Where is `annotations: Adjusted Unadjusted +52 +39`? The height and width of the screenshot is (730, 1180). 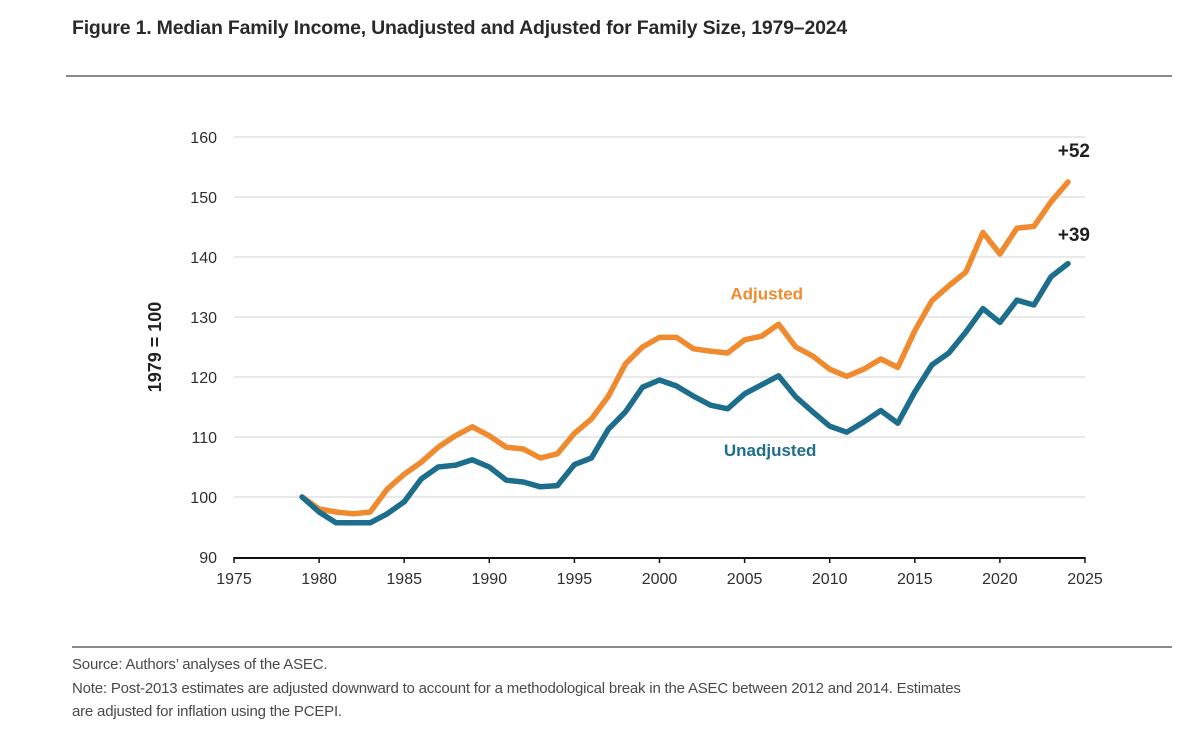
annotations: Adjusted Unadjusted +52 +39 is located at coordinates (907, 300).